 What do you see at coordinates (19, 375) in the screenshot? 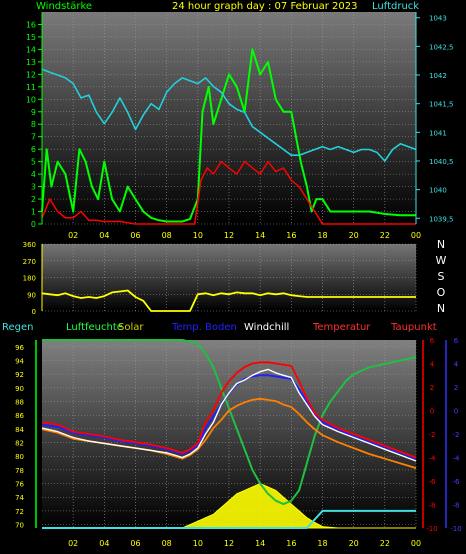
I see `humidity-tick-label: 92` at bounding box center [19, 375].